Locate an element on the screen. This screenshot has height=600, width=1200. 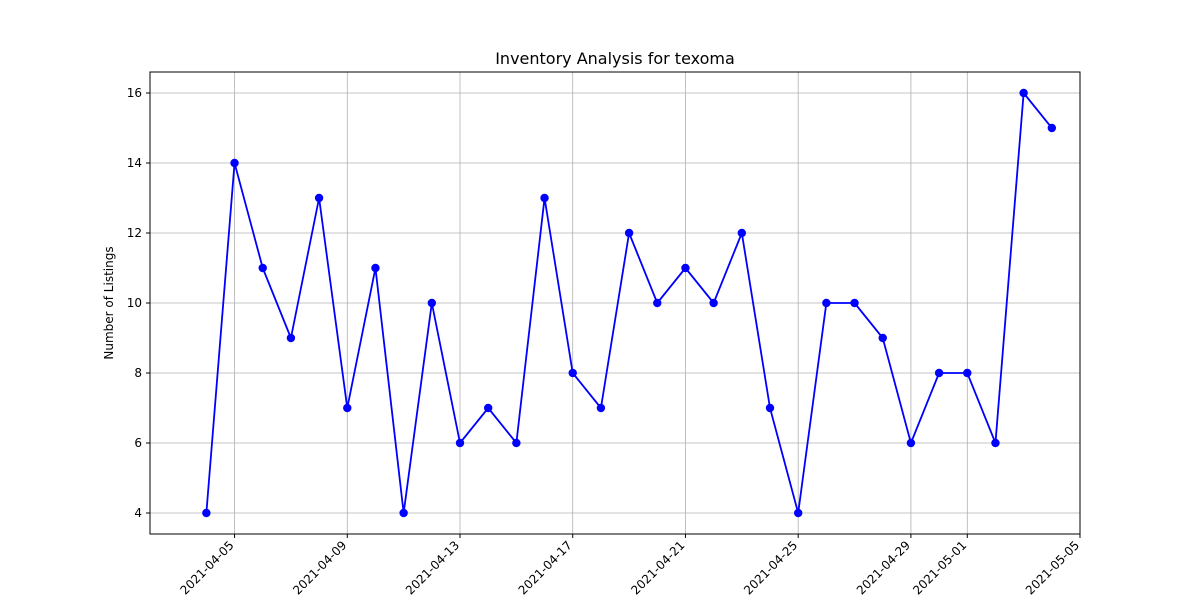
y-tick-label: 4 is located at coordinates (138, 513).